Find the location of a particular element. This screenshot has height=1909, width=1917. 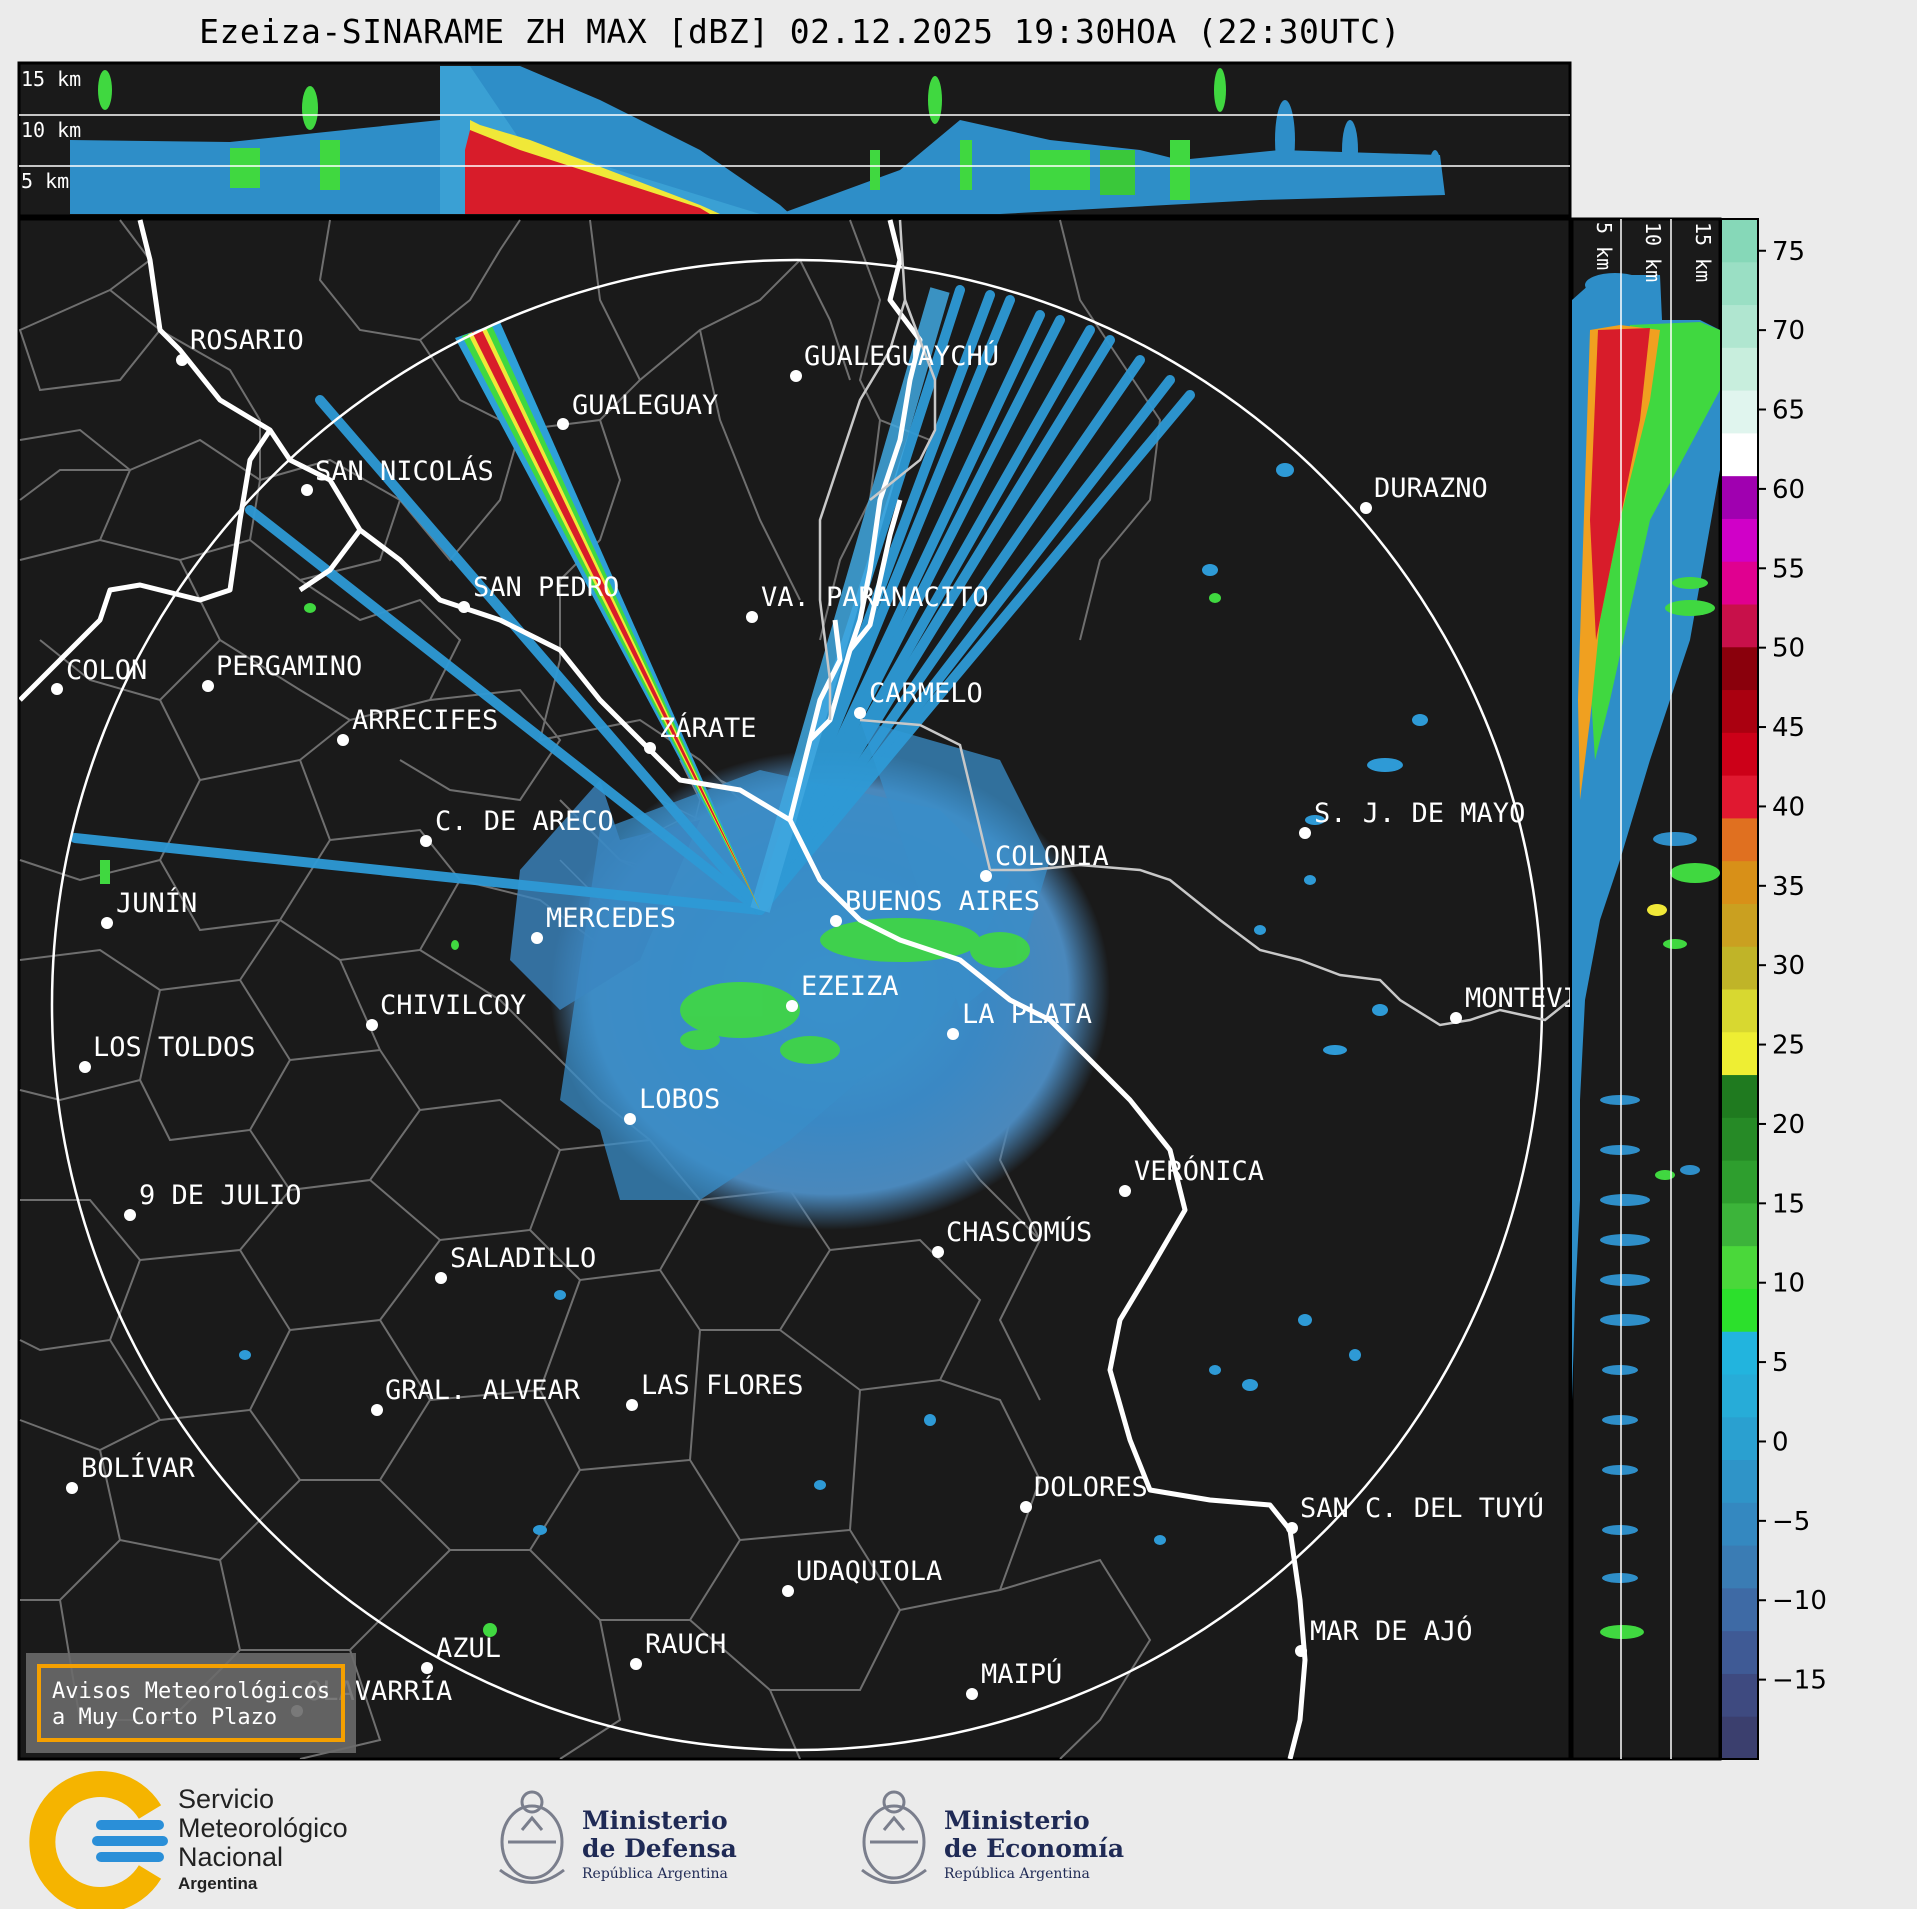

city-label-rosario: ROSARIO is located at coordinates (247, 340).